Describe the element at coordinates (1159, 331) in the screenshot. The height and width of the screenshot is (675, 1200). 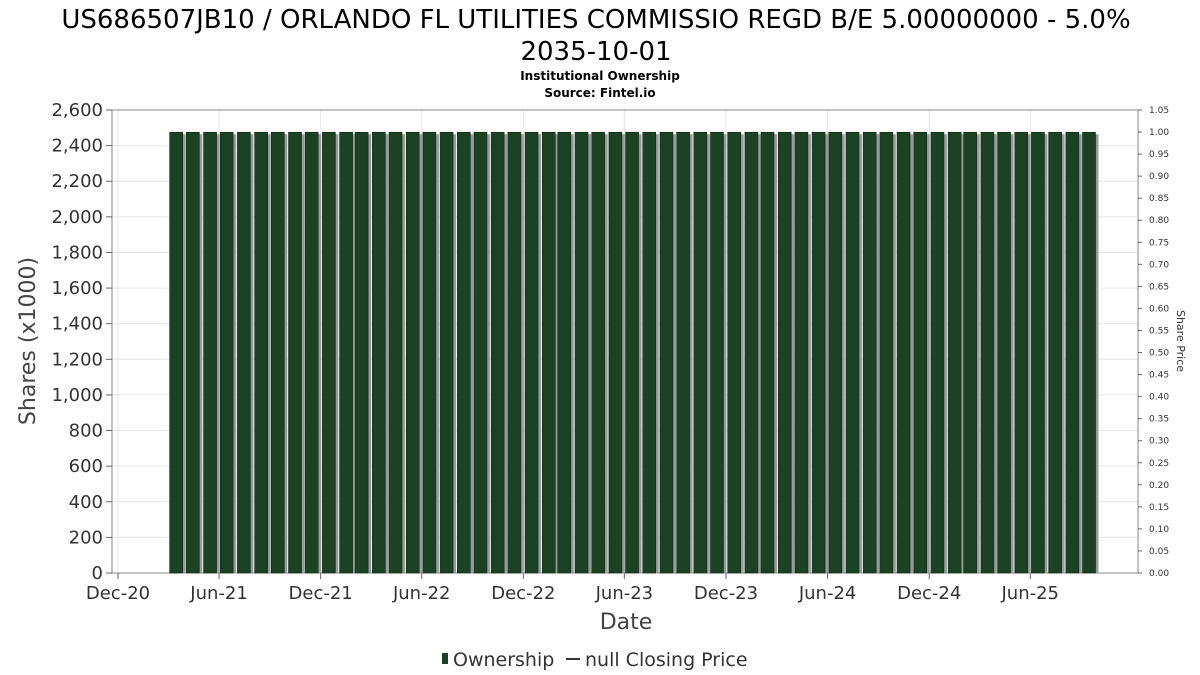
I see `y2-tick-label: 0.55` at that location.